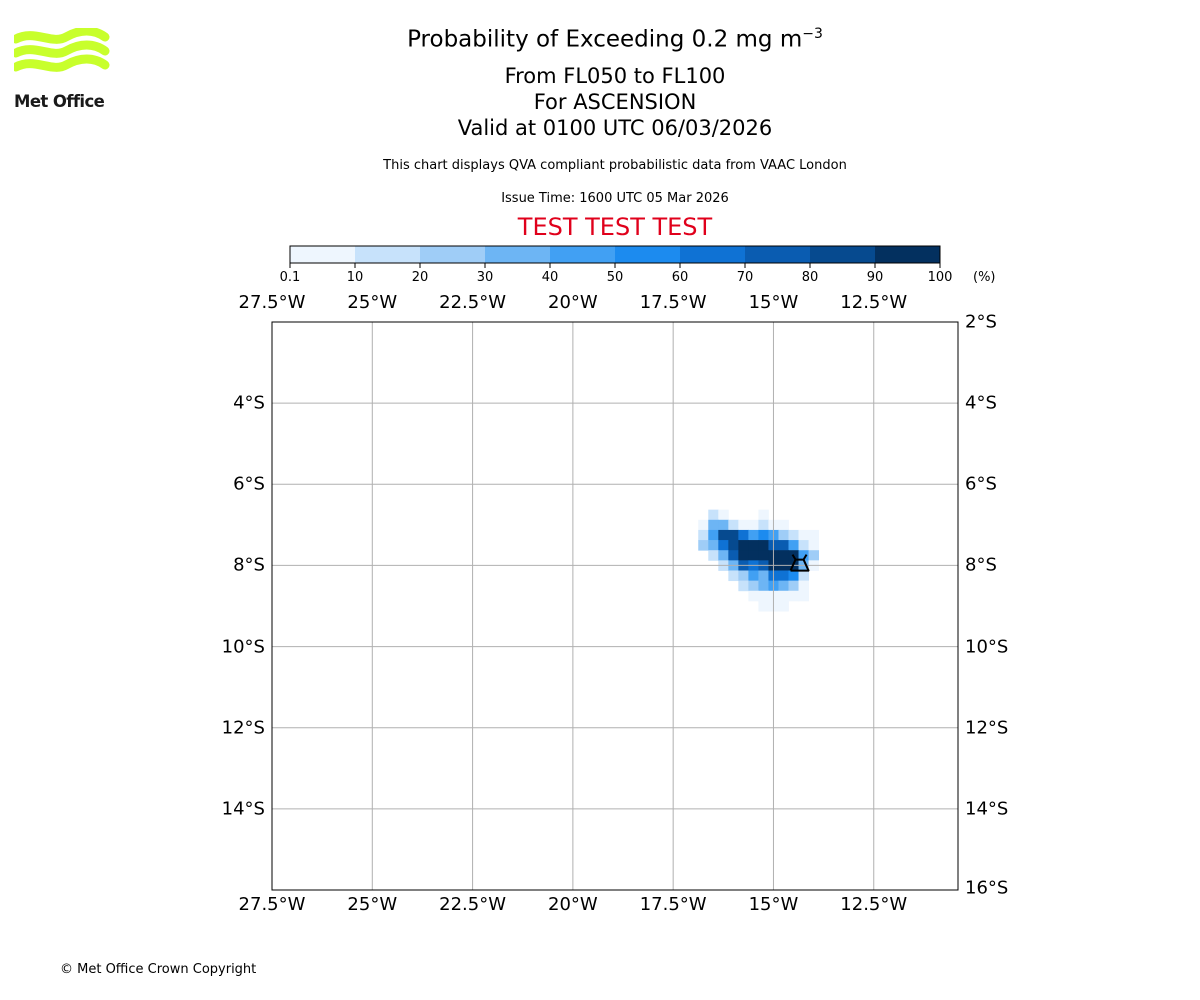 Image resolution: width=1200 pixels, height=1000 pixels. What do you see at coordinates (875, 277) in the screenshot?
I see `colorbar-tick-label: 90` at bounding box center [875, 277].